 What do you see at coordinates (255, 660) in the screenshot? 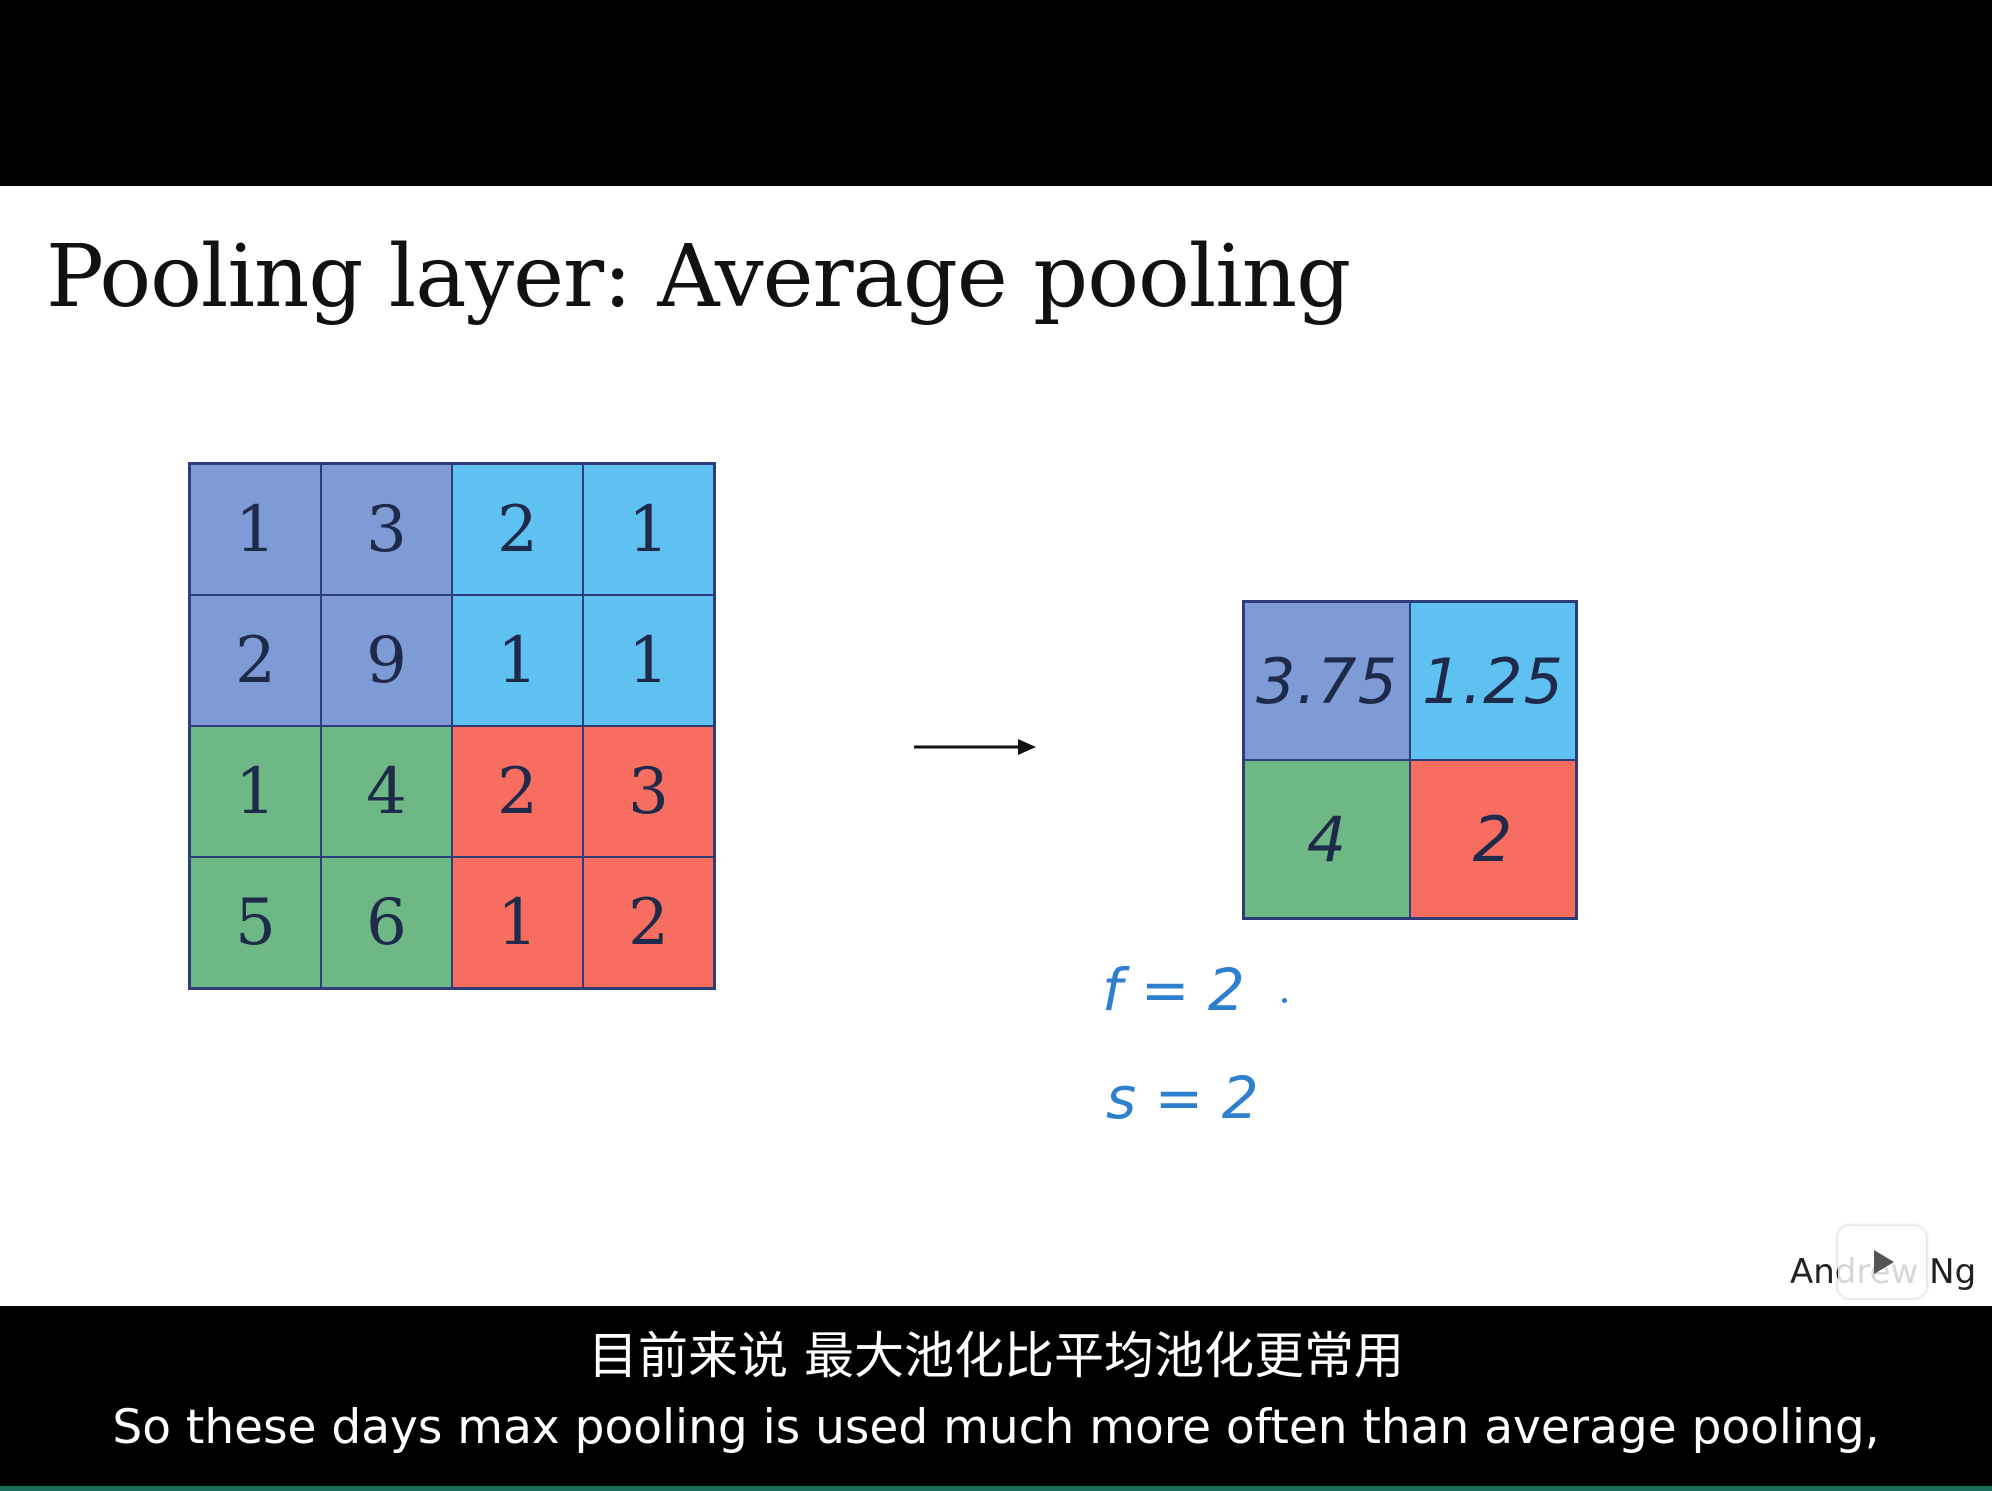
I see `input-cell-r2c1: 2` at bounding box center [255, 660].